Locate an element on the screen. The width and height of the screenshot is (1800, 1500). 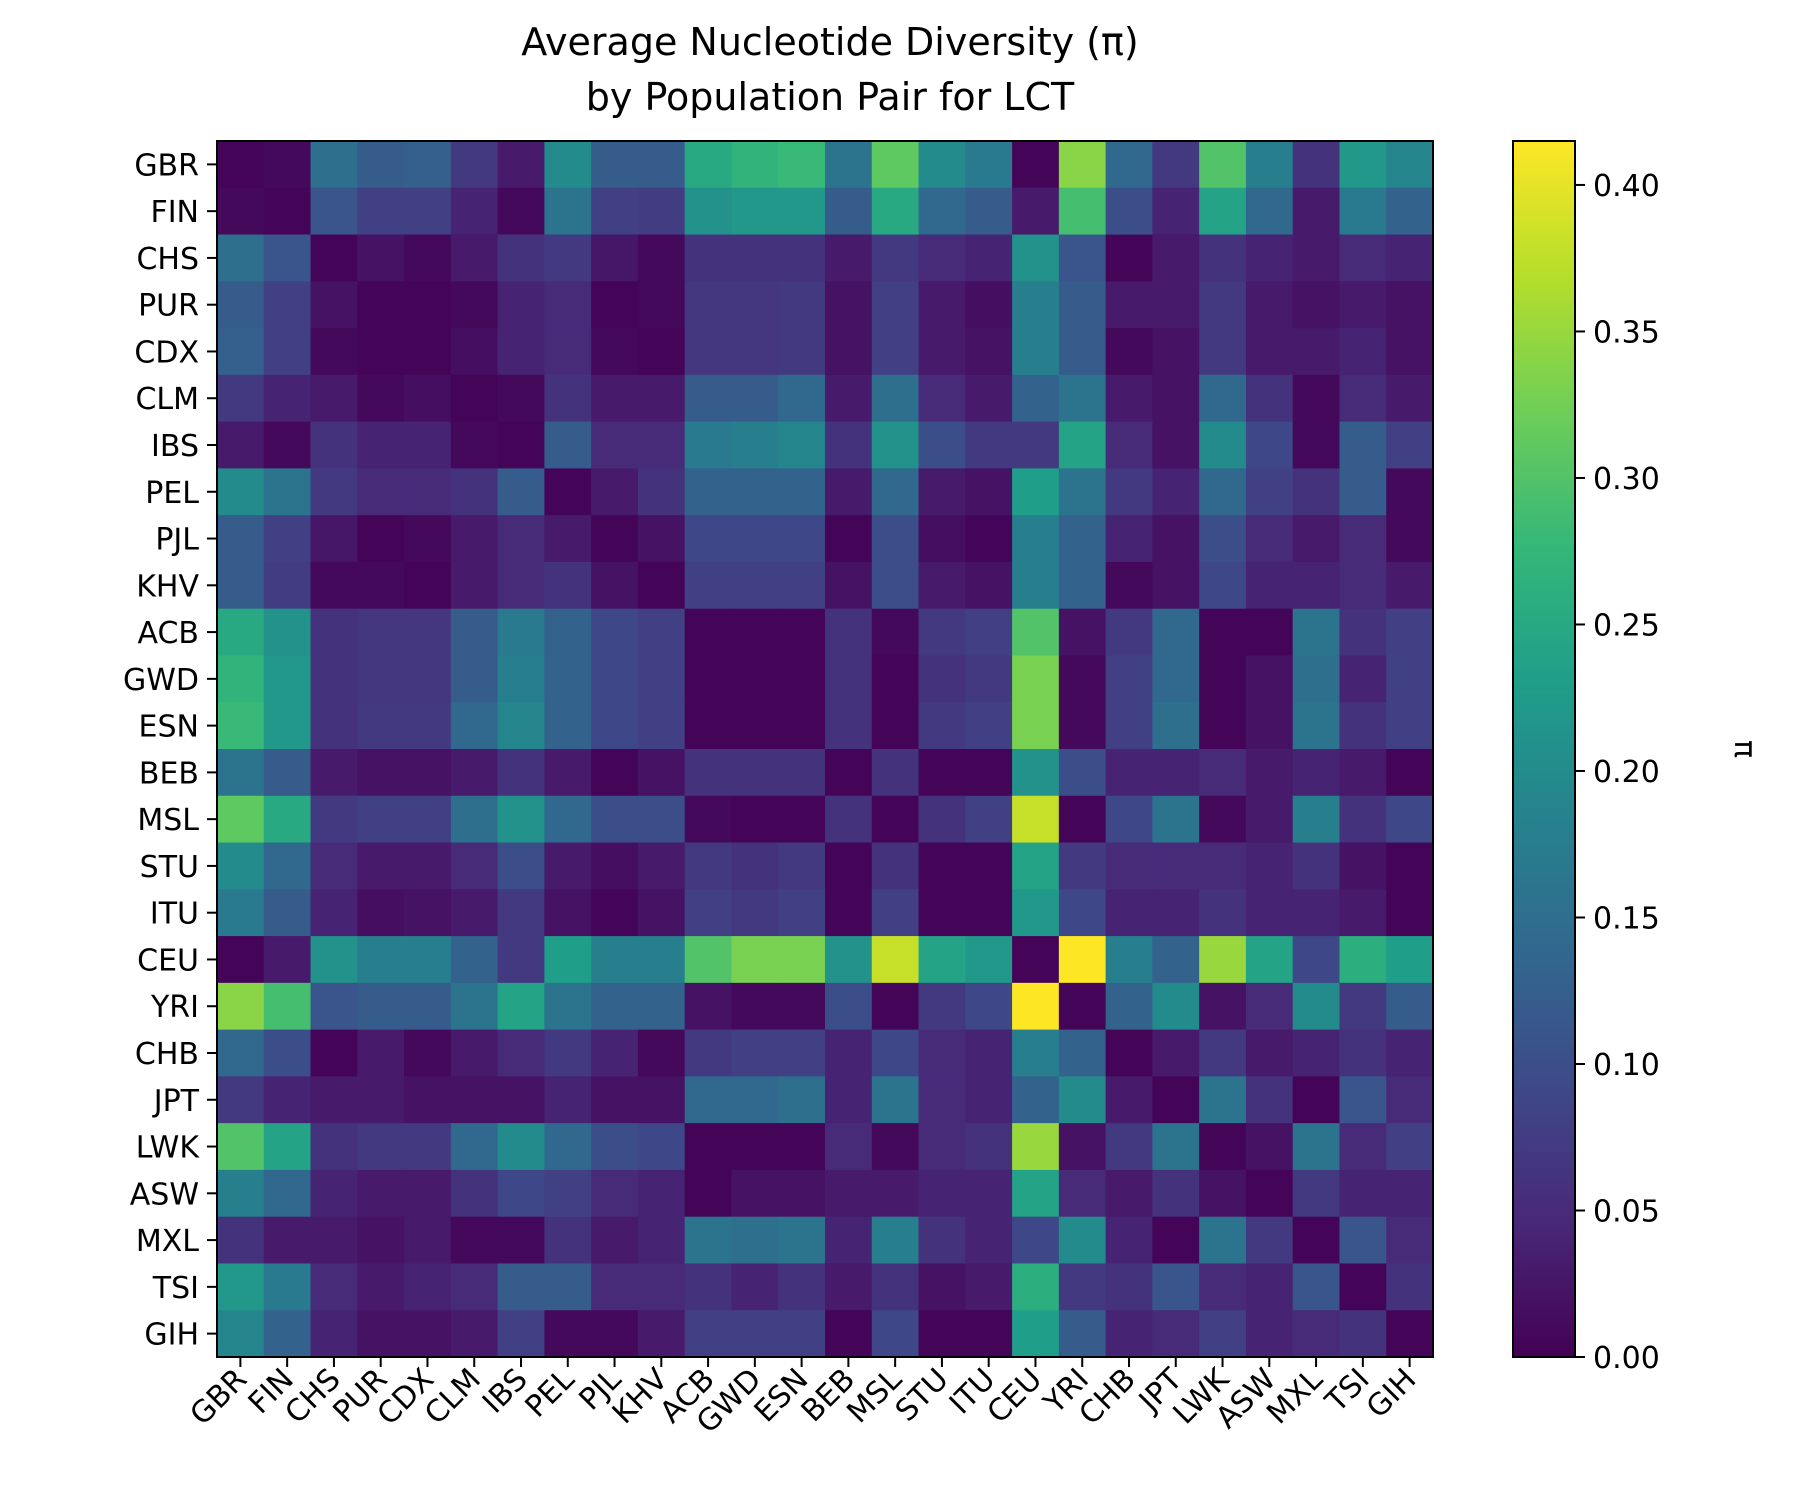
colorbar-tick-label: 0.00 is located at coordinates (1626, 1358).